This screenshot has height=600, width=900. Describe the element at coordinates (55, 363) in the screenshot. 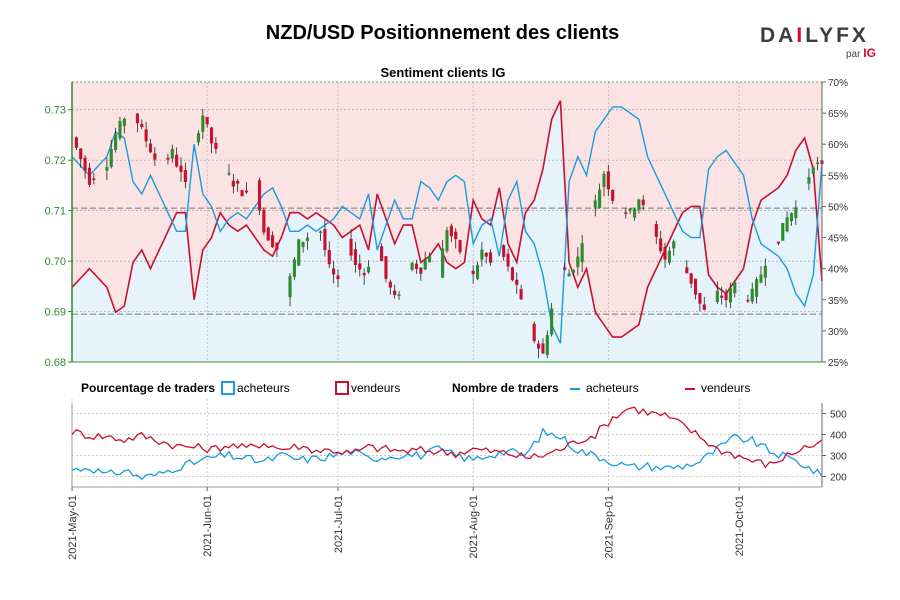

I see `price-tick-label: 0.68` at that location.